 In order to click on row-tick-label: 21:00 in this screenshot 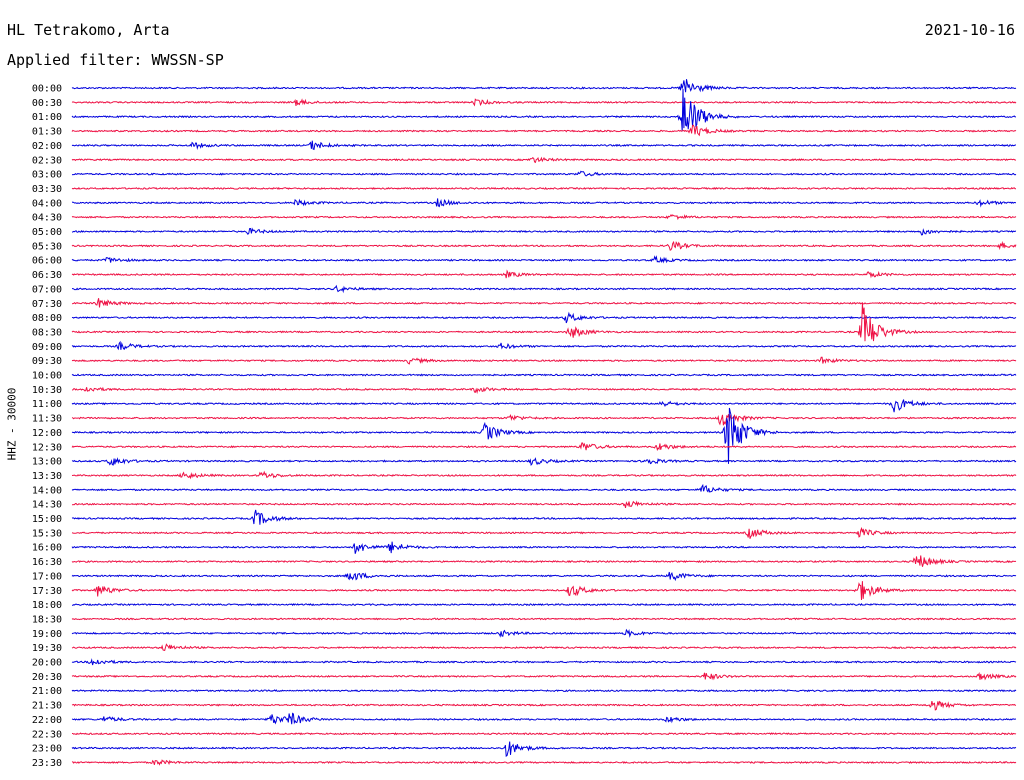, I will do `click(47, 691)`.